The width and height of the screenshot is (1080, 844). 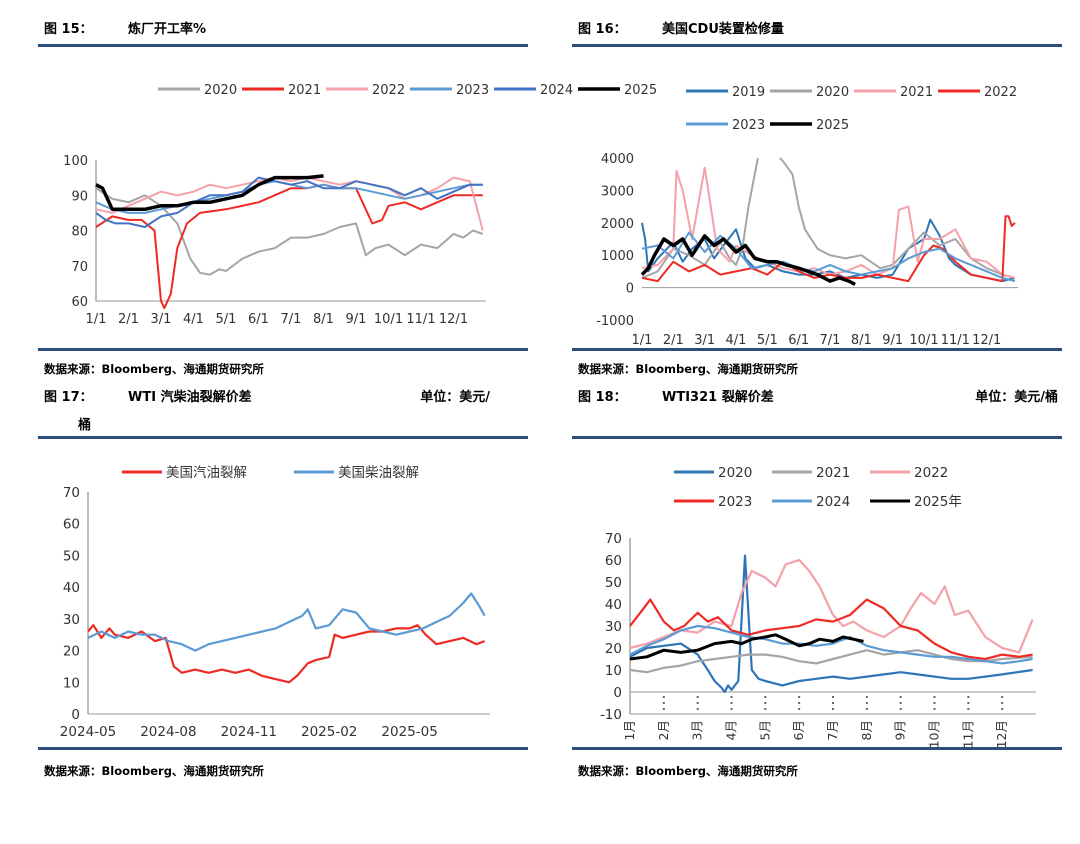 I want to click on y-tick-label: -10, so click(x=611, y=715).